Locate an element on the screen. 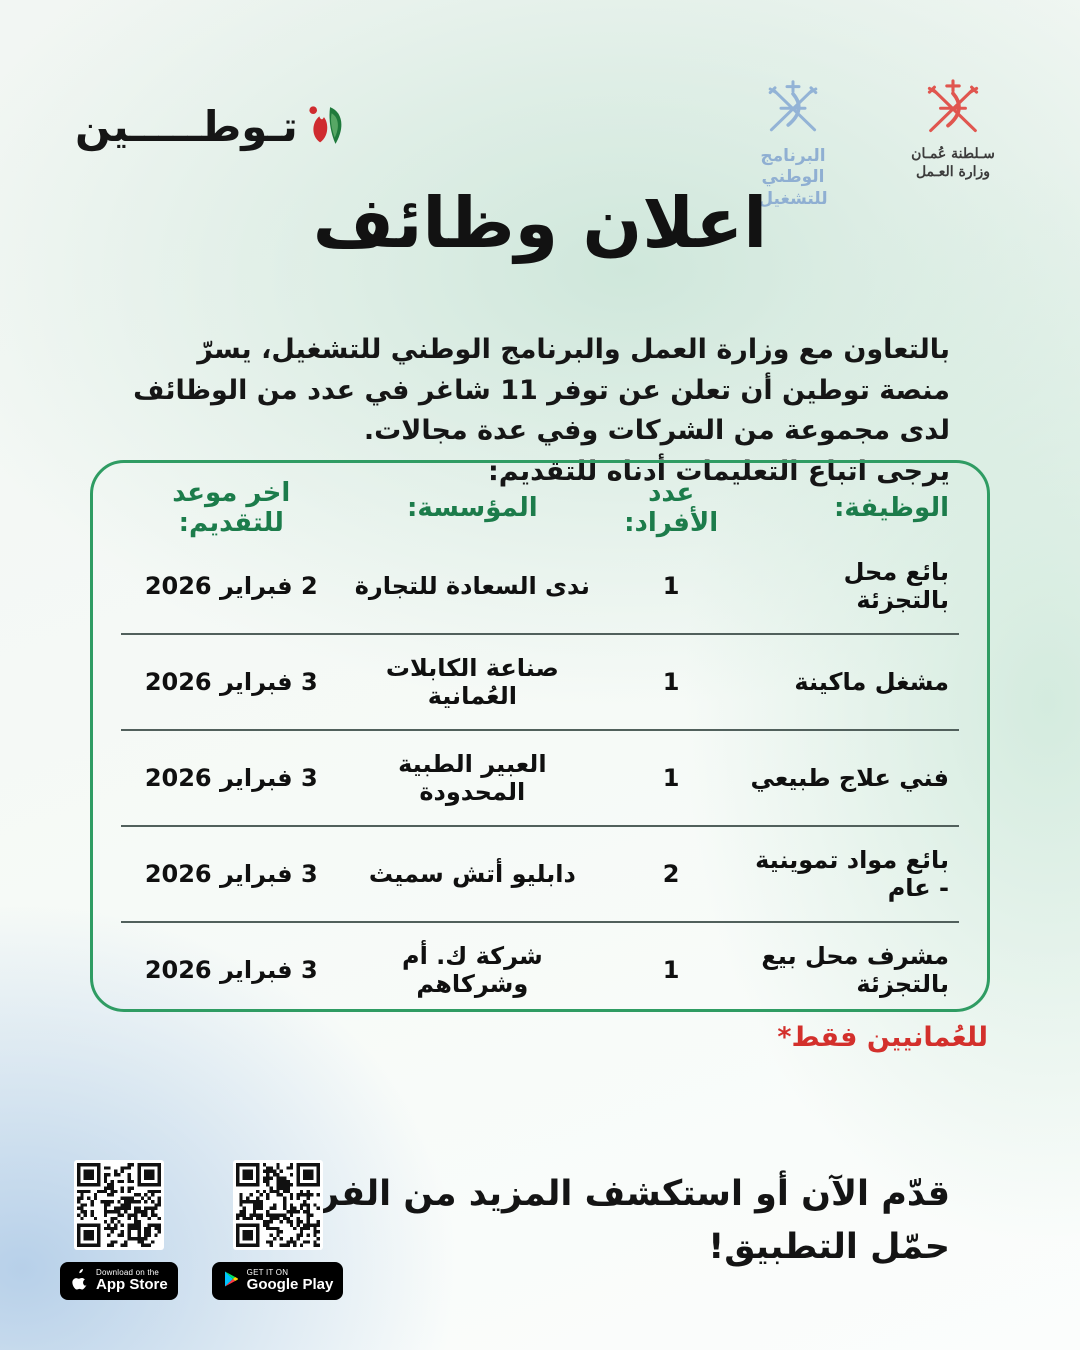 The height and width of the screenshot is (1350, 1080). company-cell: صناعة الكابلات العُمانية is located at coordinates (472, 682).